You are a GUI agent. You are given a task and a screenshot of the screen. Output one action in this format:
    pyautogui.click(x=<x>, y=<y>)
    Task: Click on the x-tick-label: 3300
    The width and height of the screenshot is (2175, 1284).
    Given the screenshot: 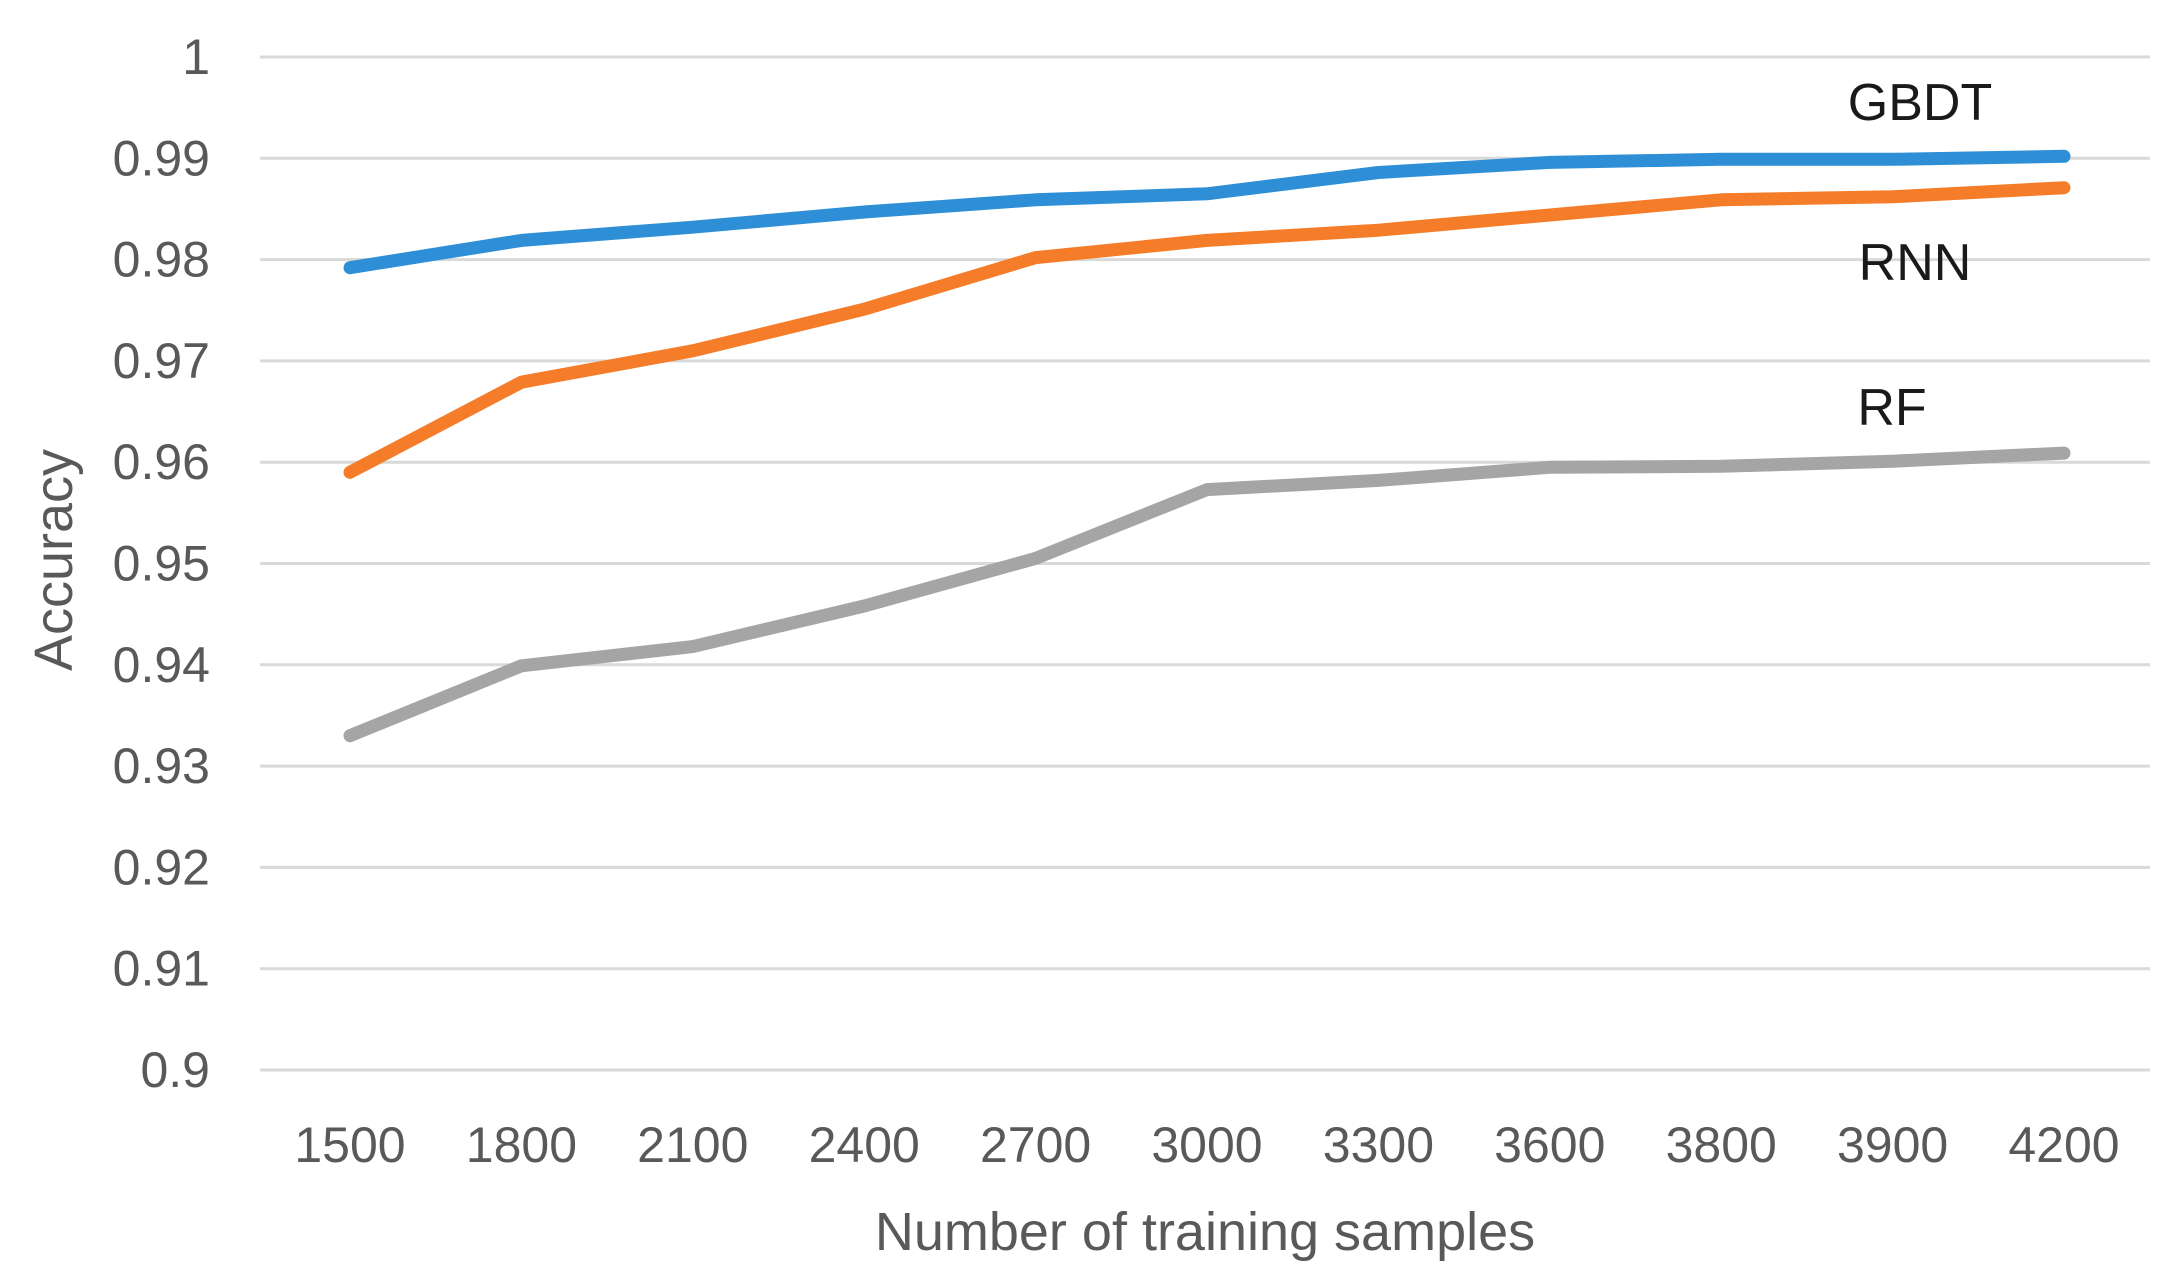 What is the action you would take?
    pyautogui.click(x=1378, y=1145)
    